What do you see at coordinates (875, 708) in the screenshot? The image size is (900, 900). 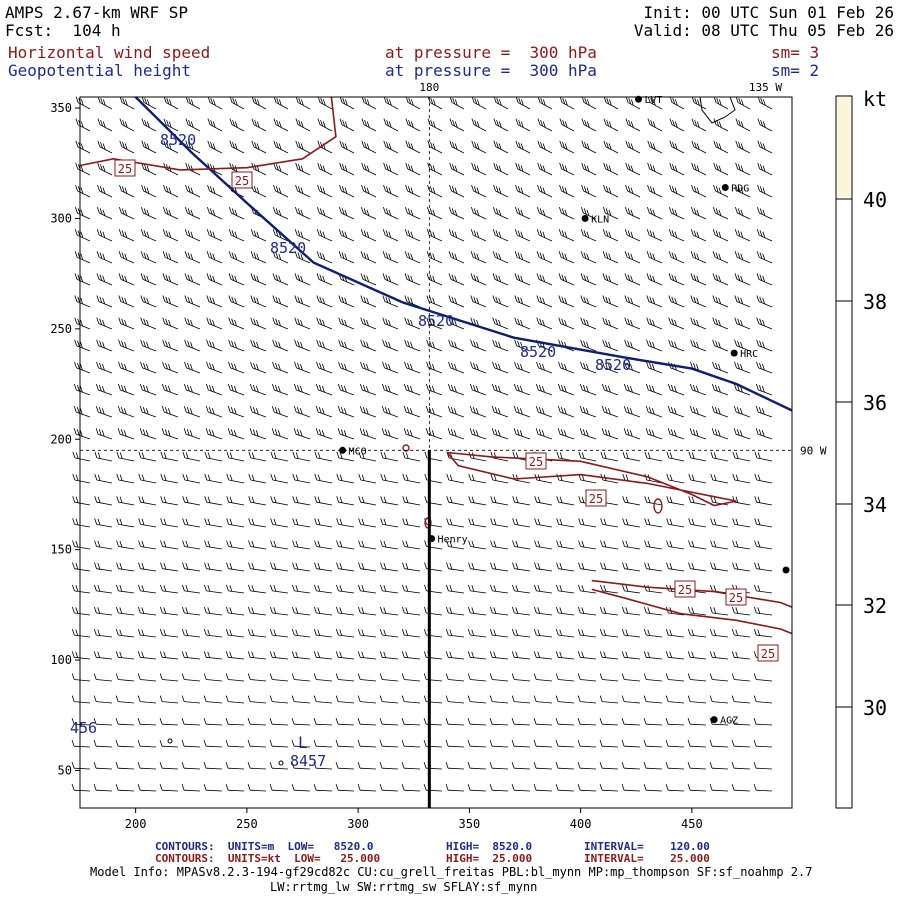 I see `colorbar-tick-label: 30` at bounding box center [875, 708].